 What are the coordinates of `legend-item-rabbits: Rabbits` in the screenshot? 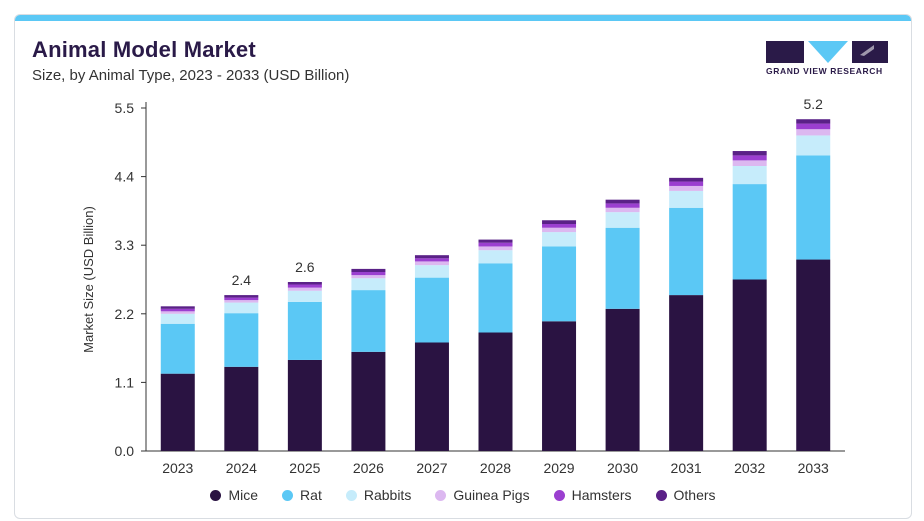 It's located at (378, 495).